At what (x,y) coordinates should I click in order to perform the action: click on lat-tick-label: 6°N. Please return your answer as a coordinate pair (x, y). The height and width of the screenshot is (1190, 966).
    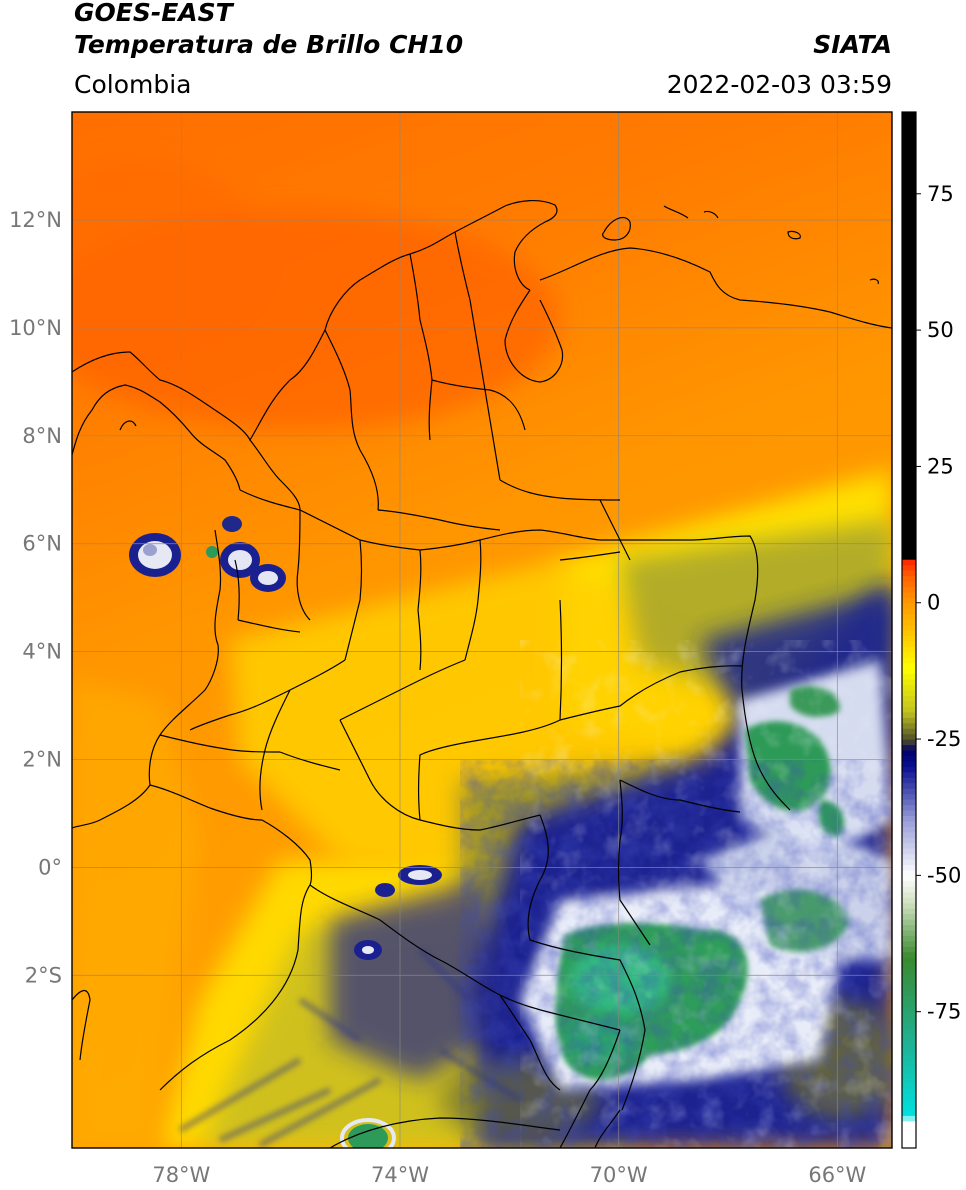
    Looking at the image, I should click on (42, 544).